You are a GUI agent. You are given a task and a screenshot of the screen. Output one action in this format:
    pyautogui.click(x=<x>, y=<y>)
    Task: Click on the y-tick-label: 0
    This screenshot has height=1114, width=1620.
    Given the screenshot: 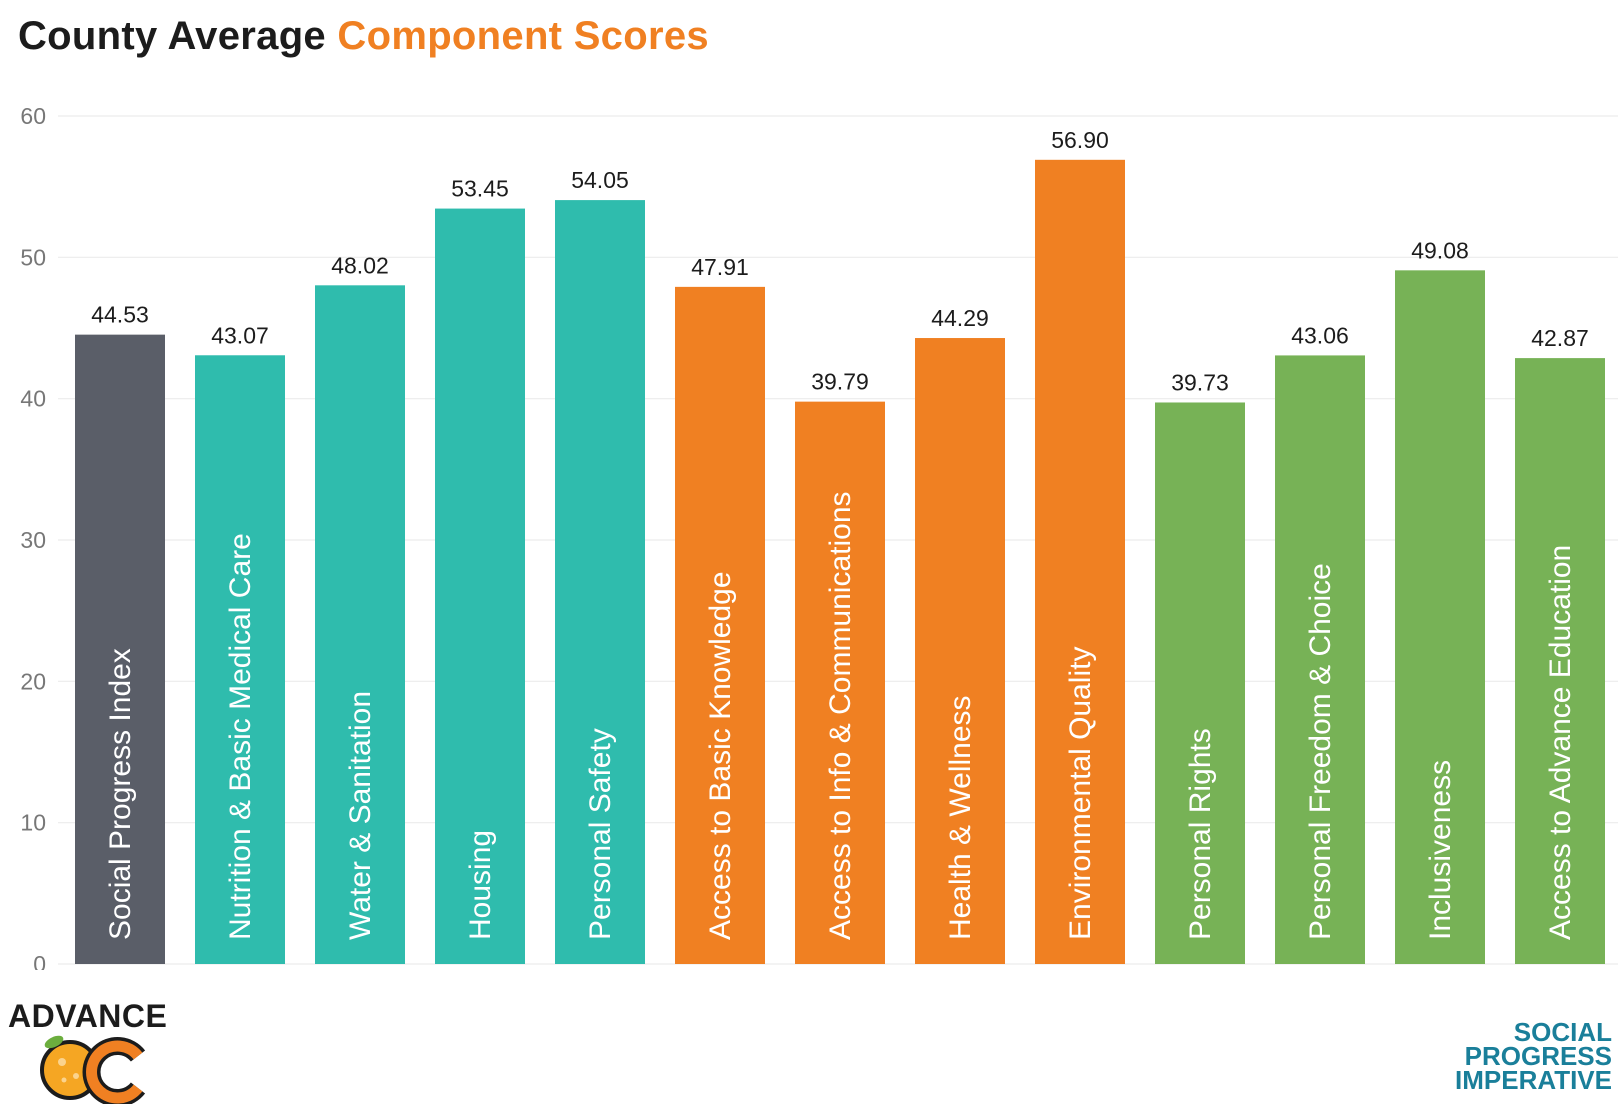 What is the action you would take?
    pyautogui.click(x=39, y=960)
    